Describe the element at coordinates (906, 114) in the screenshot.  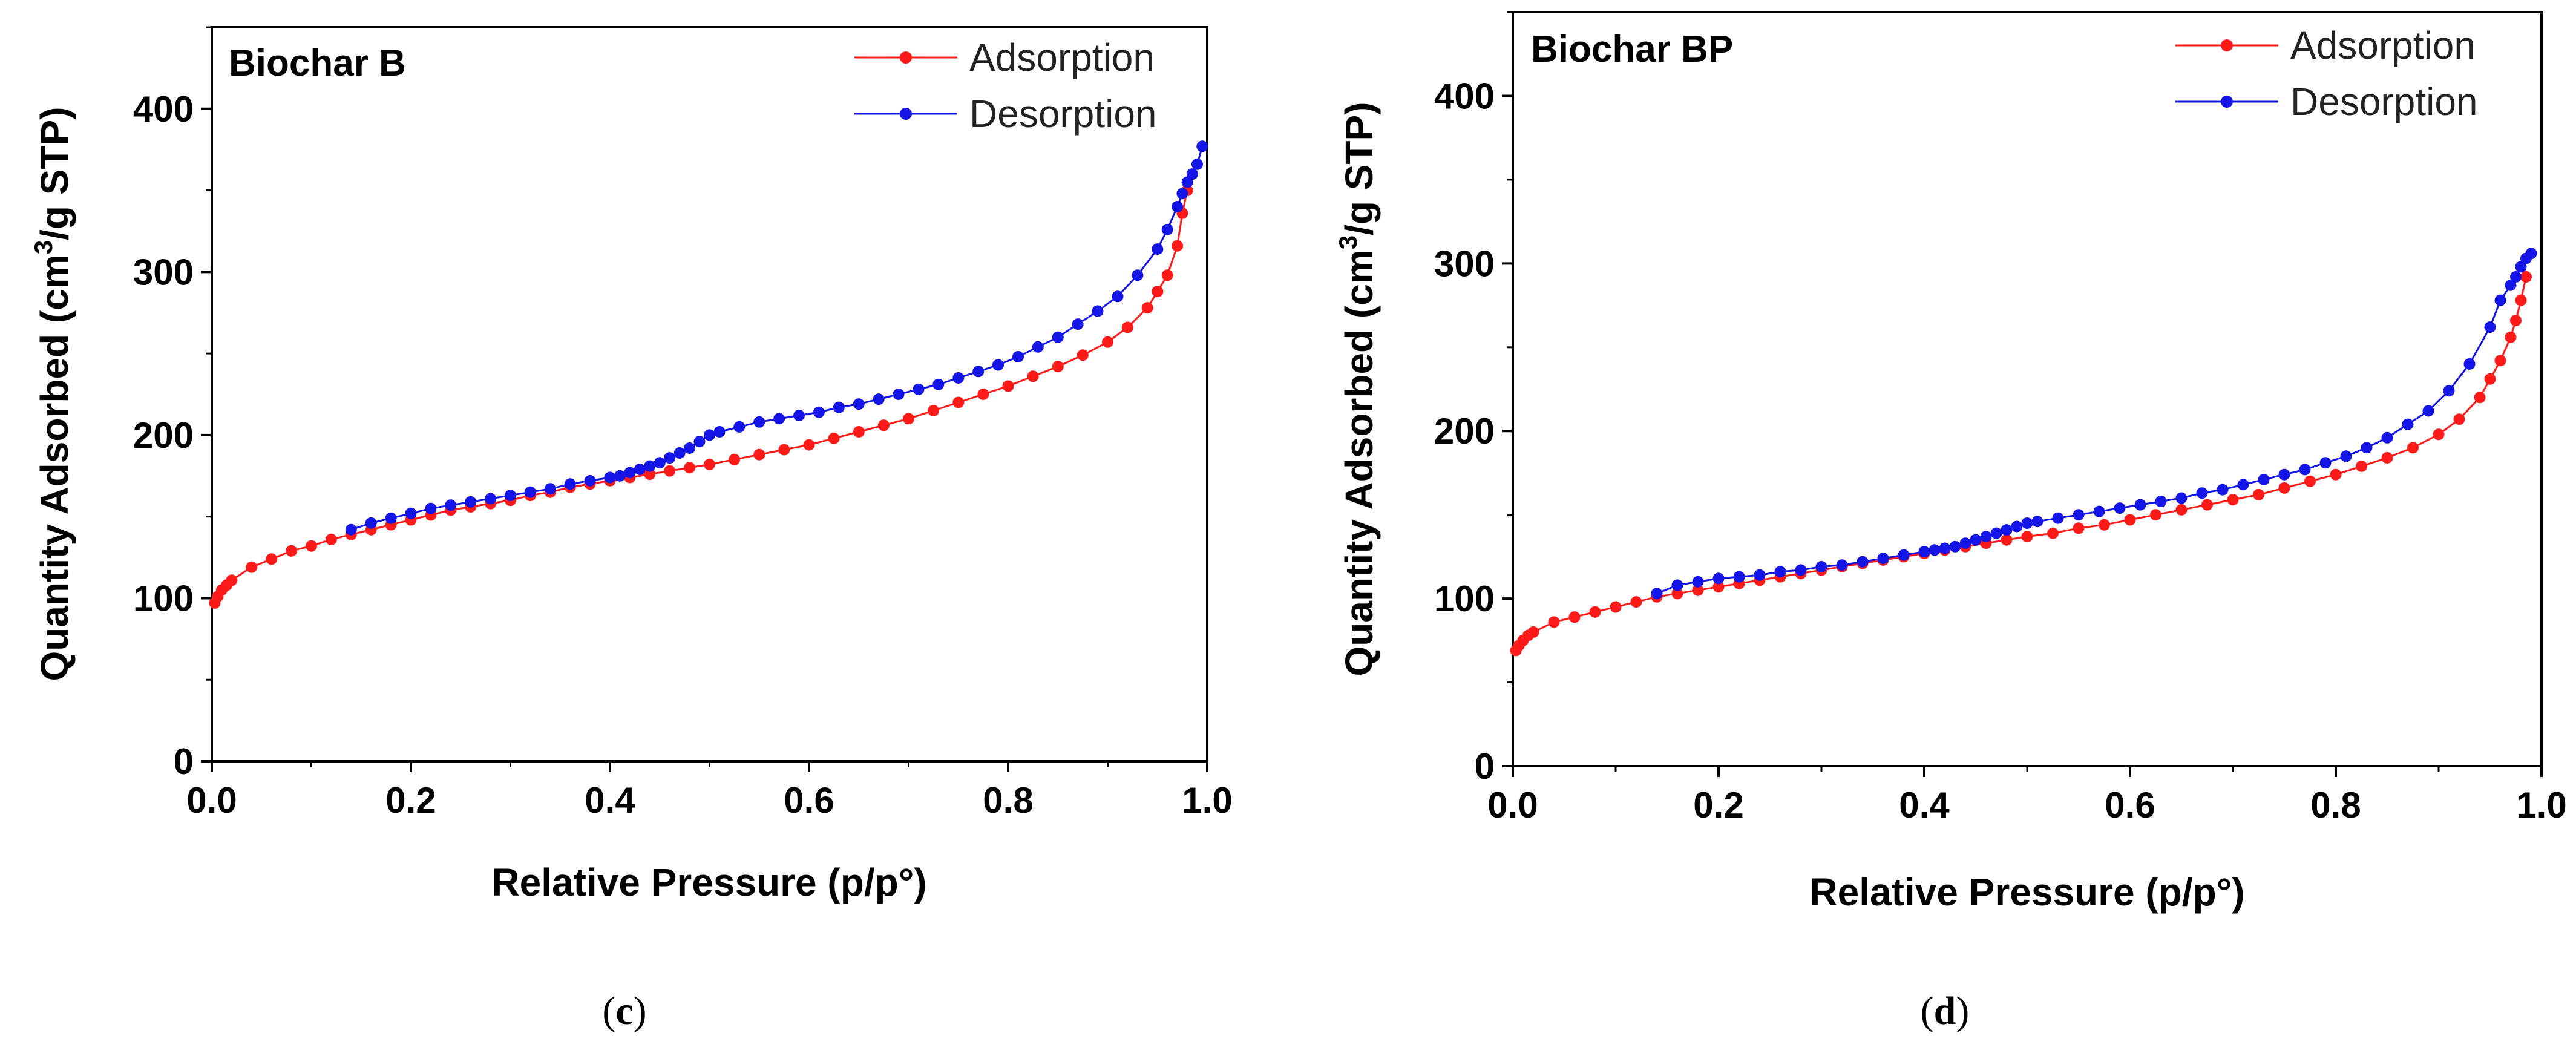
I see `legend-marker-desorption` at that location.